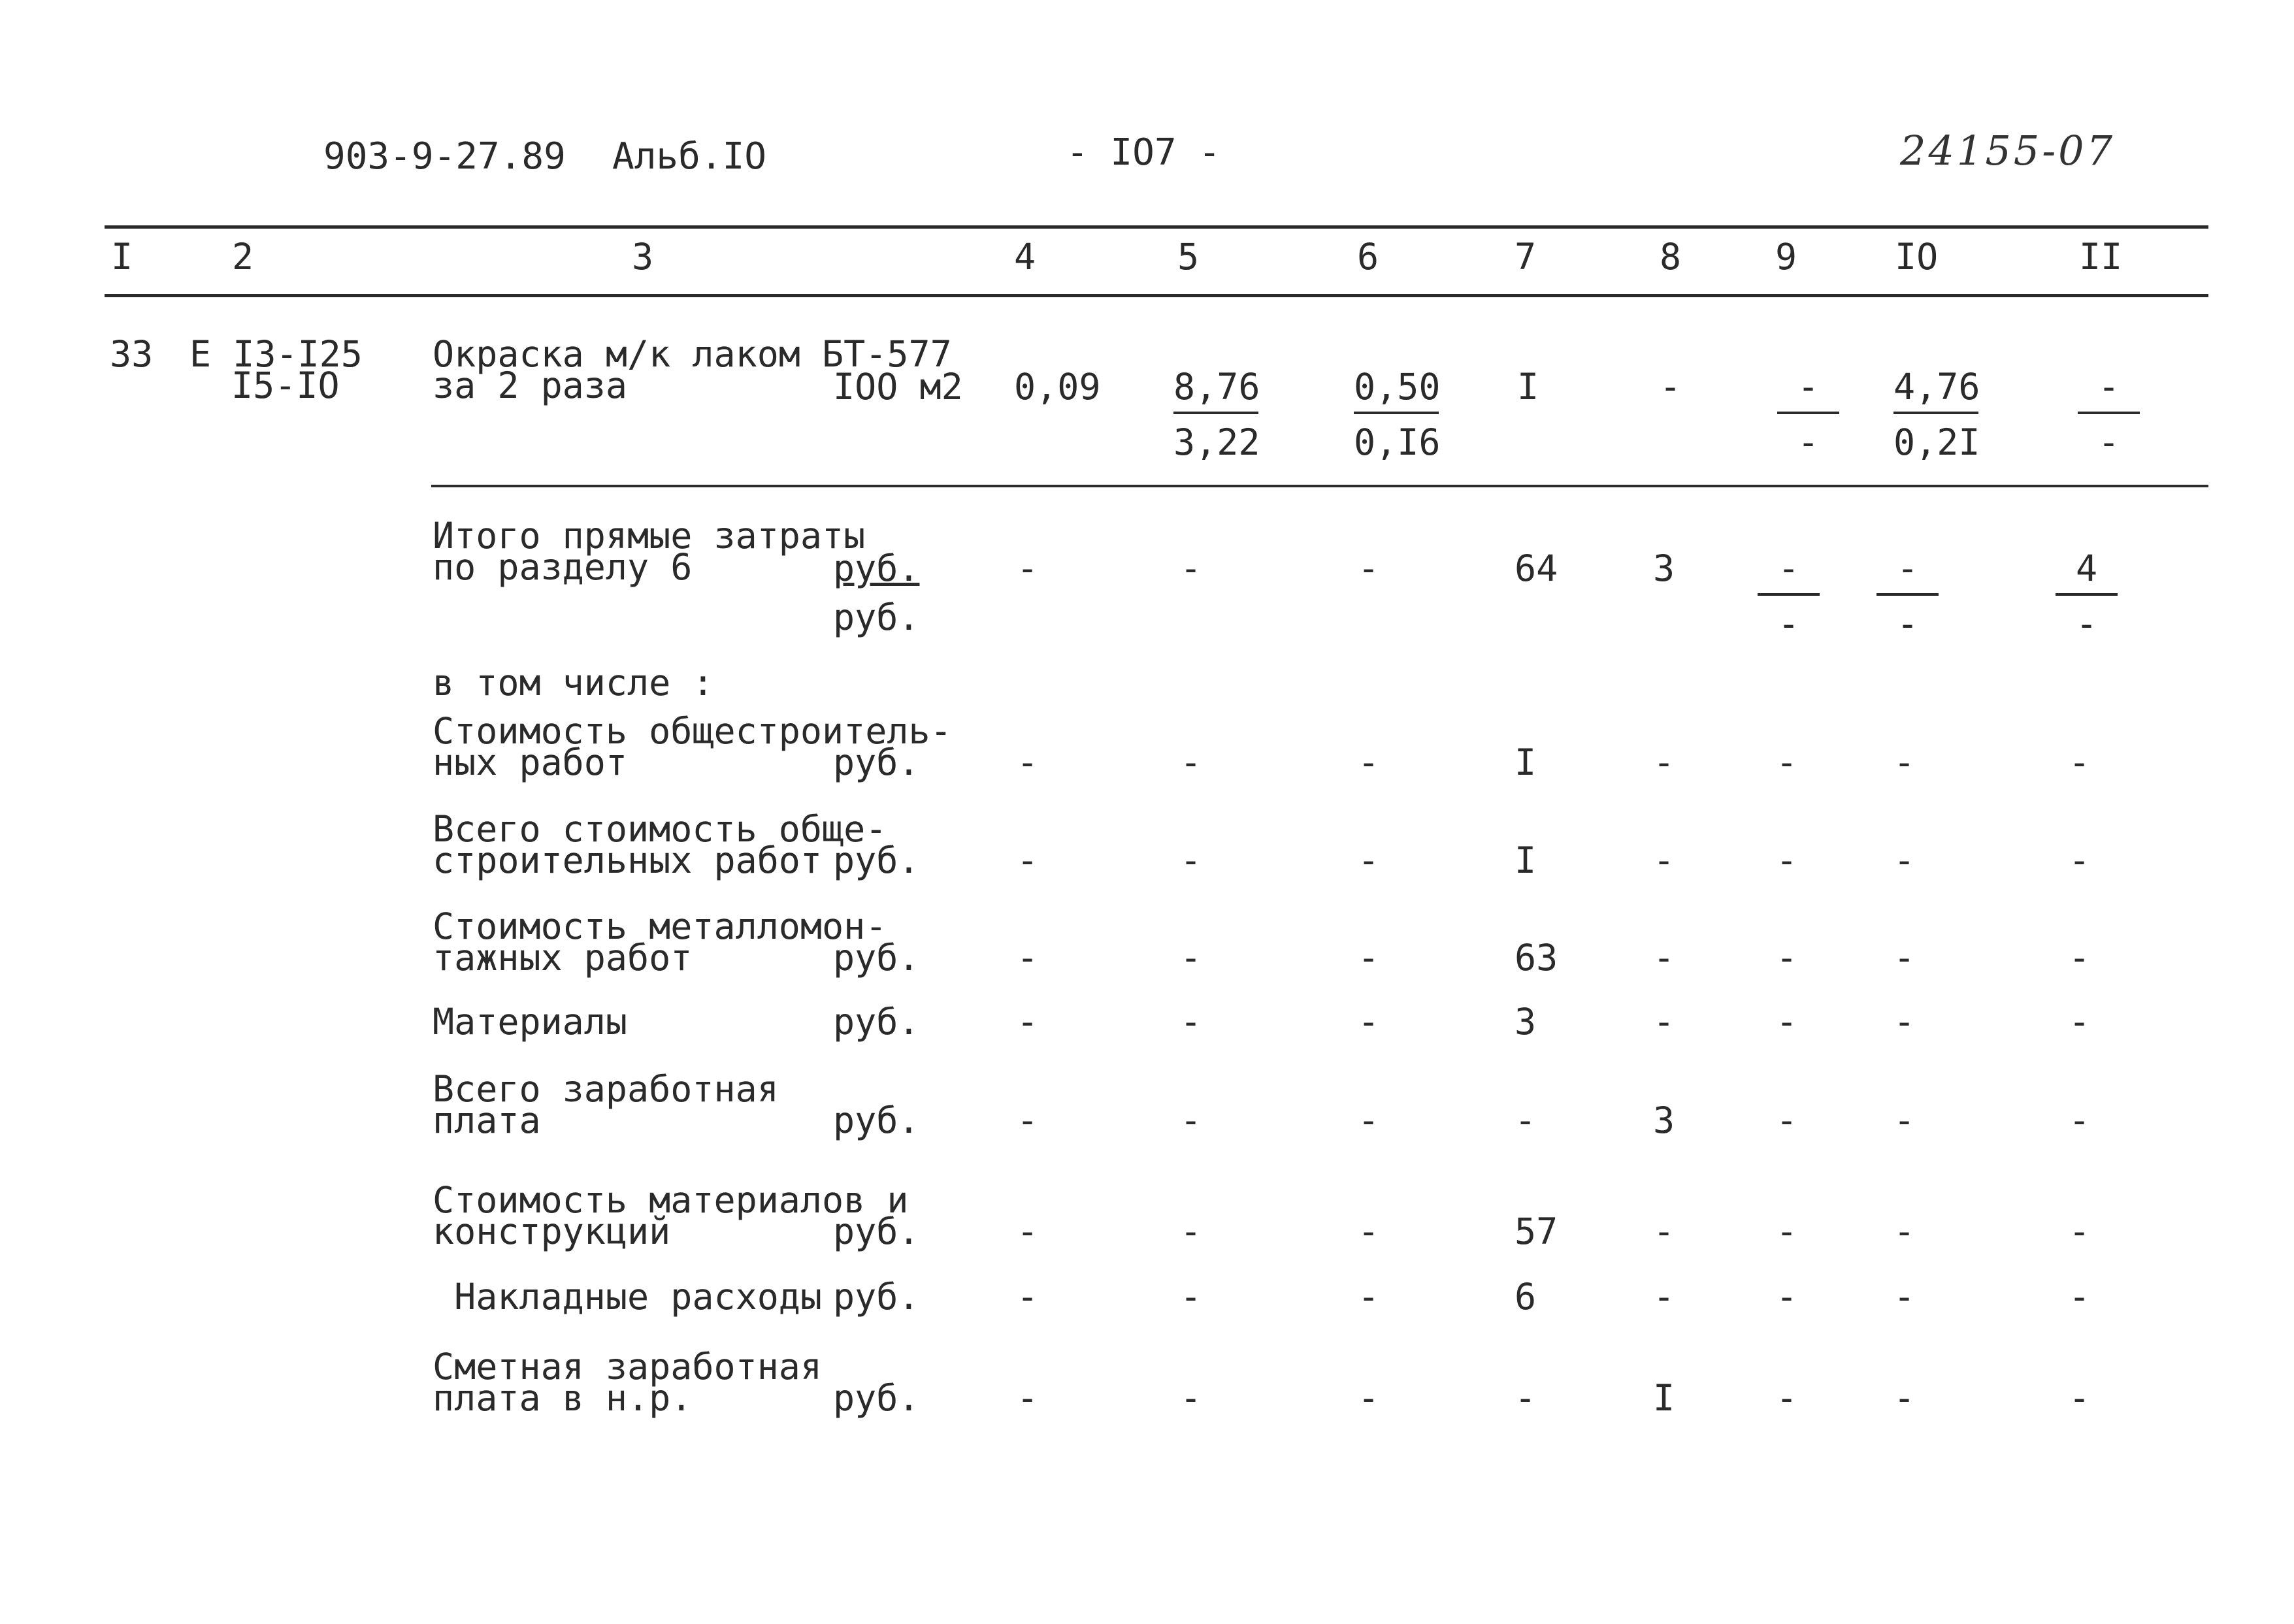  I want to click on row-label: конструкций, so click(552, 1231).